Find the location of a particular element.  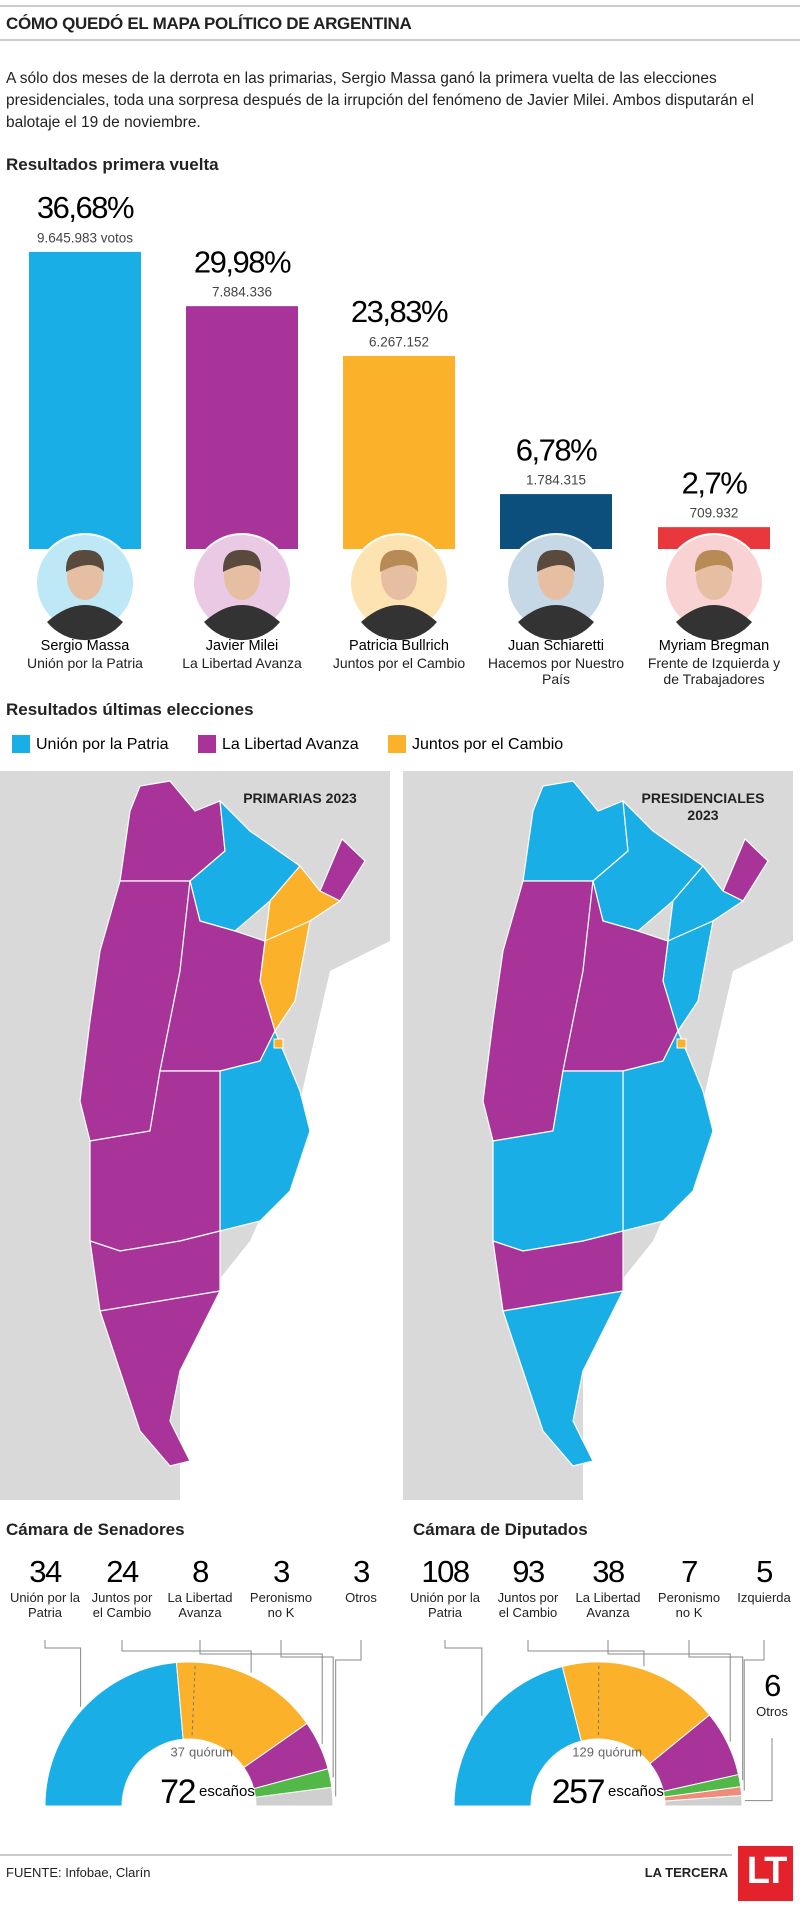

votes-label: 6.267.152 is located at coordinates (399, 342).